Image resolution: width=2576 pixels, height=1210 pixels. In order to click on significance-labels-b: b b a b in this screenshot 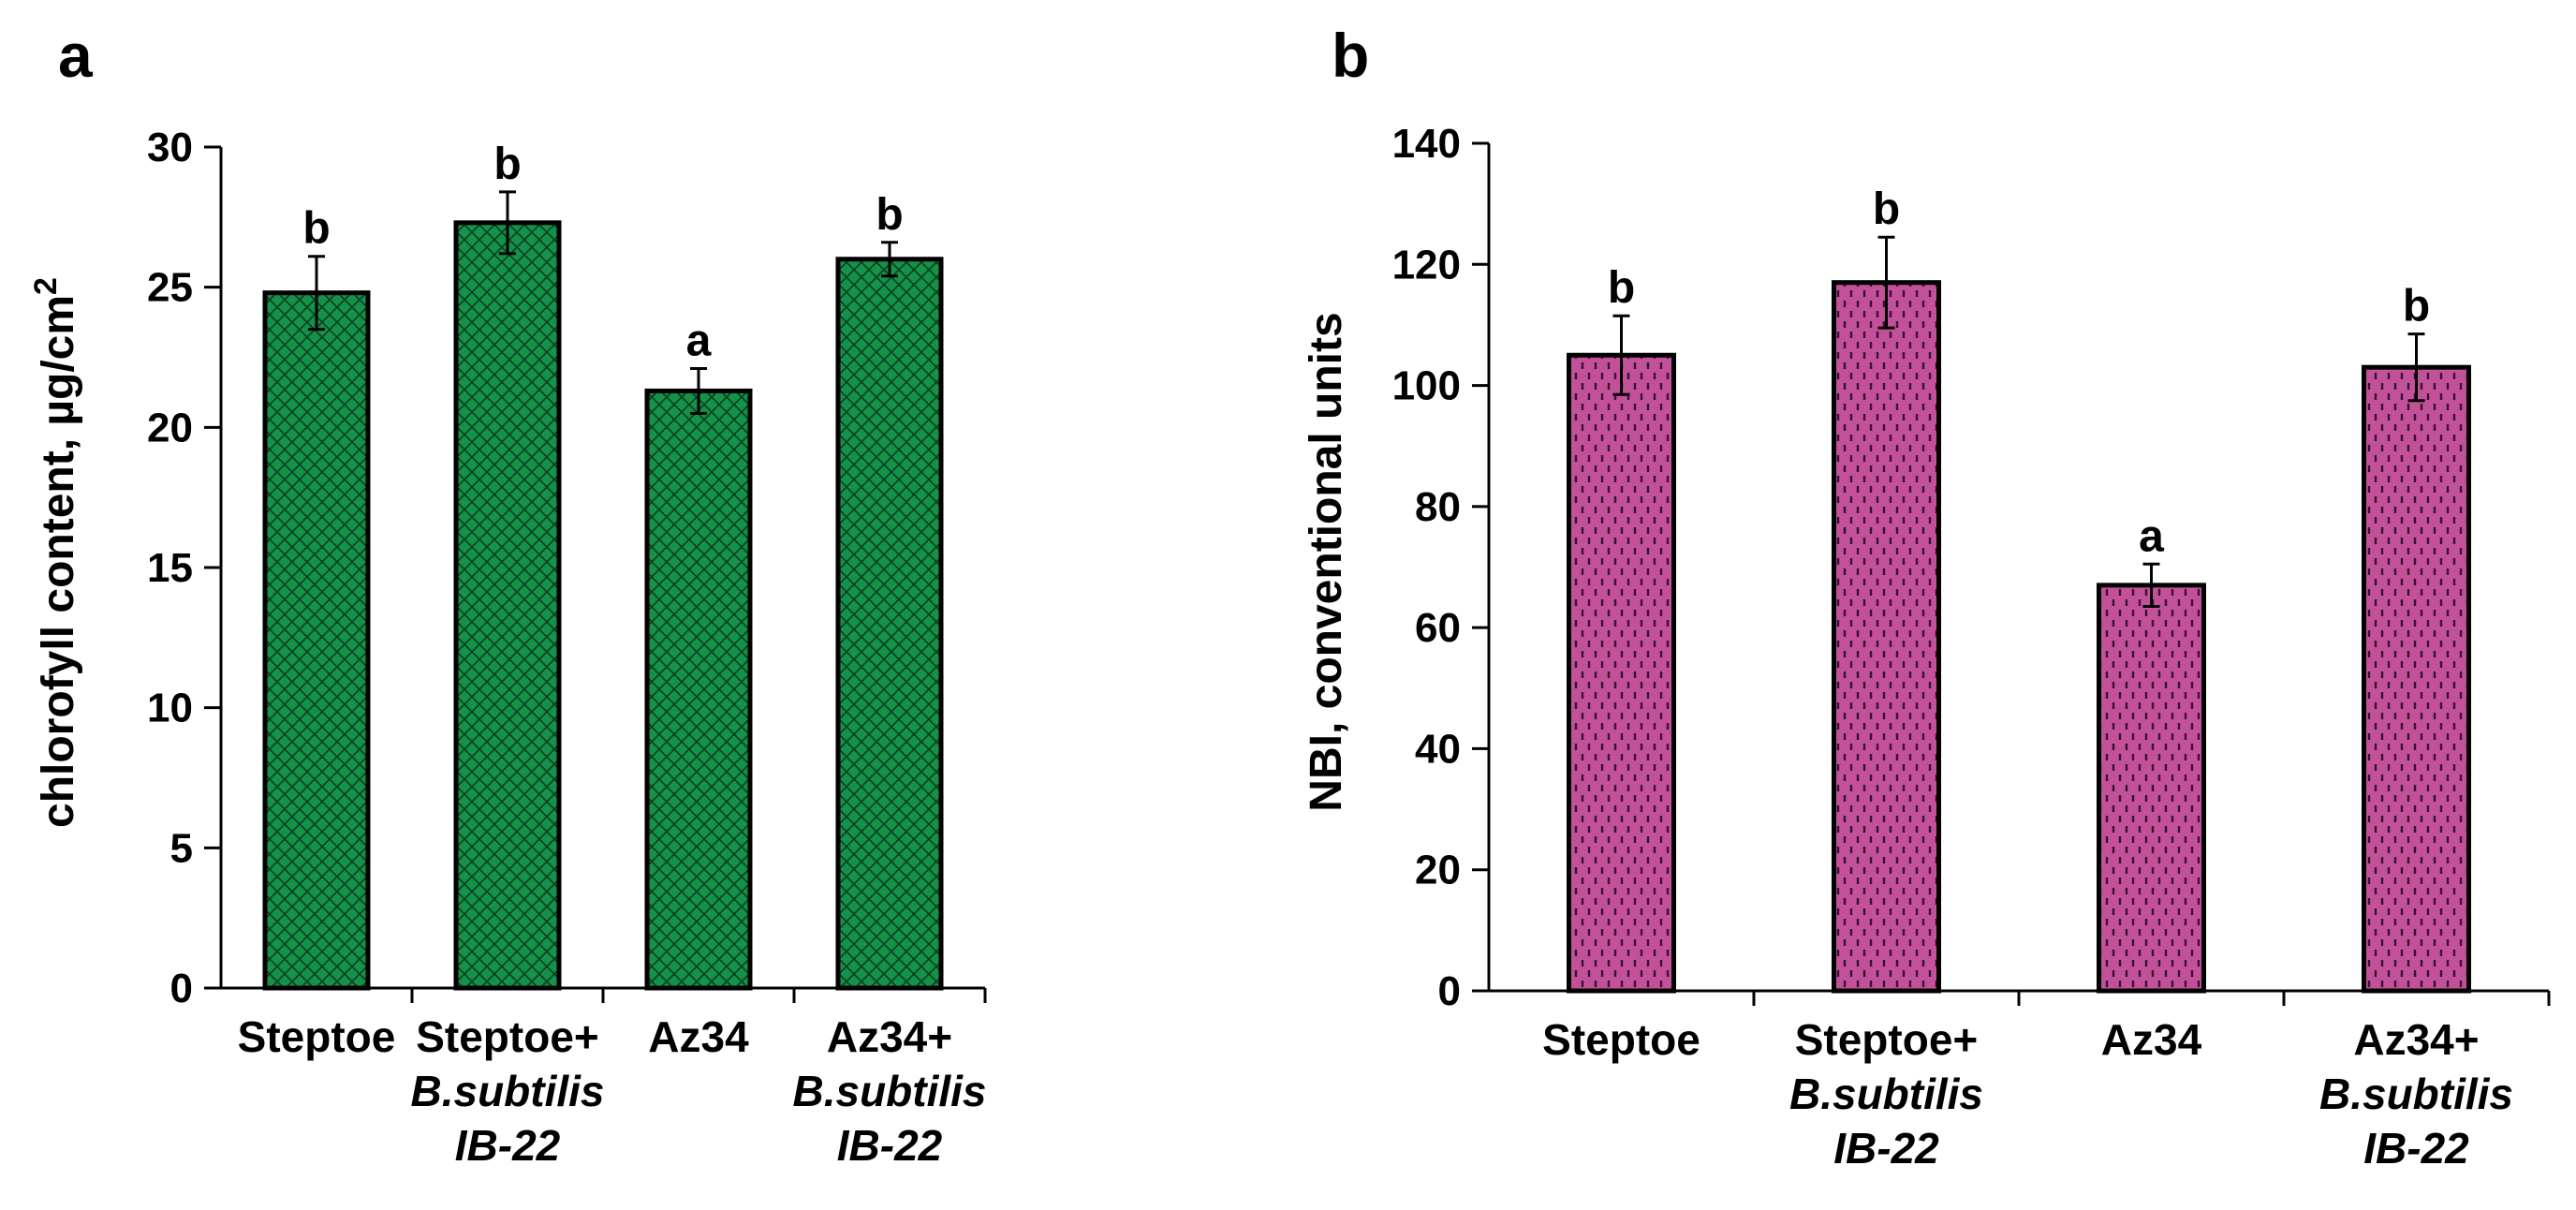, I will do `click(2019, 372)`.